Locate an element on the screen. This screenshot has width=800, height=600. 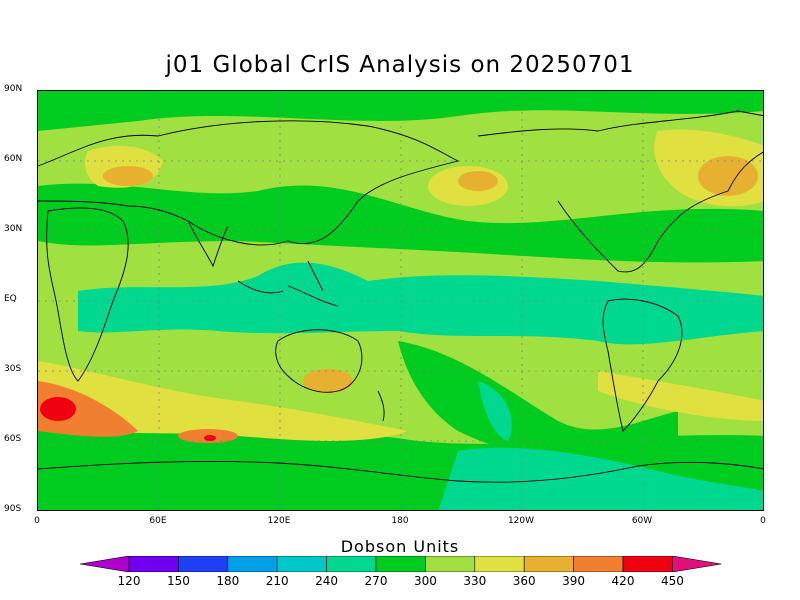
lat-label: 30N is located at coordinates (13, 229).